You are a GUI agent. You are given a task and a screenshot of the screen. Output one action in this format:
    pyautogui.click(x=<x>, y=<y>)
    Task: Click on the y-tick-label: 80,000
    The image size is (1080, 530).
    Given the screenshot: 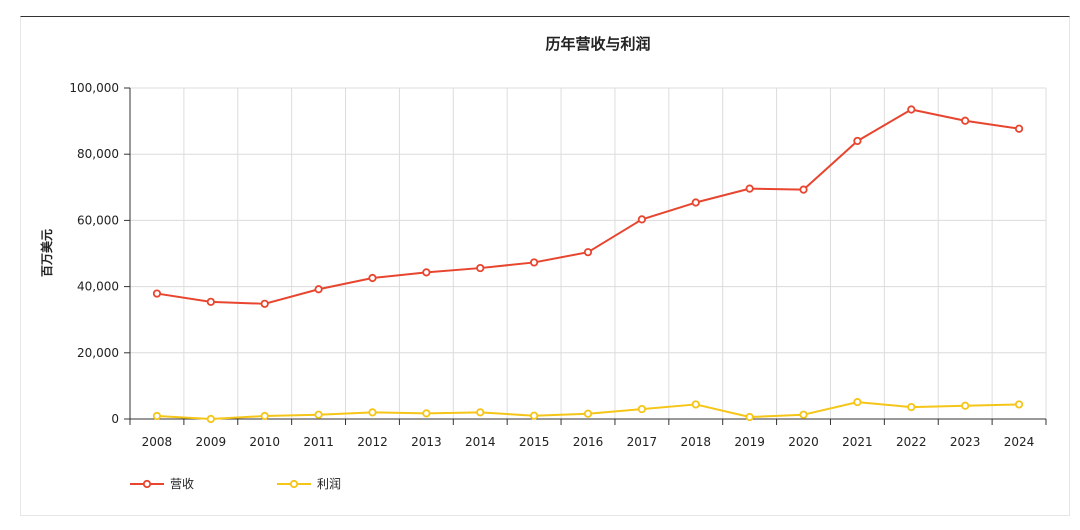 What is the action you would take?
    pyautogui.click(x=98, y=154)
    